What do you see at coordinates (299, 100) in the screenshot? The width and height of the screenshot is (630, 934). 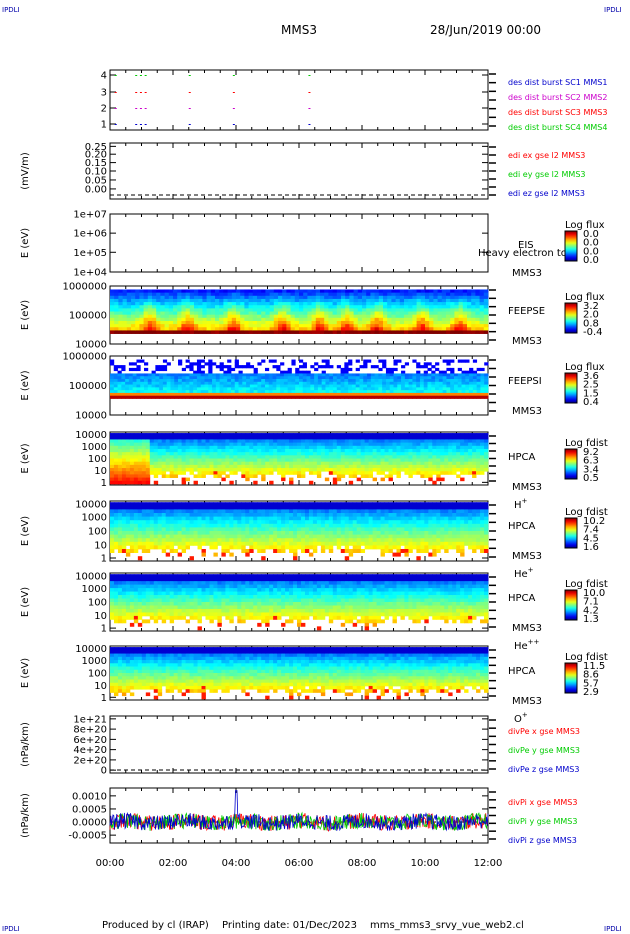 I see `panel-frame-burst` at bounding box center [299, 100].